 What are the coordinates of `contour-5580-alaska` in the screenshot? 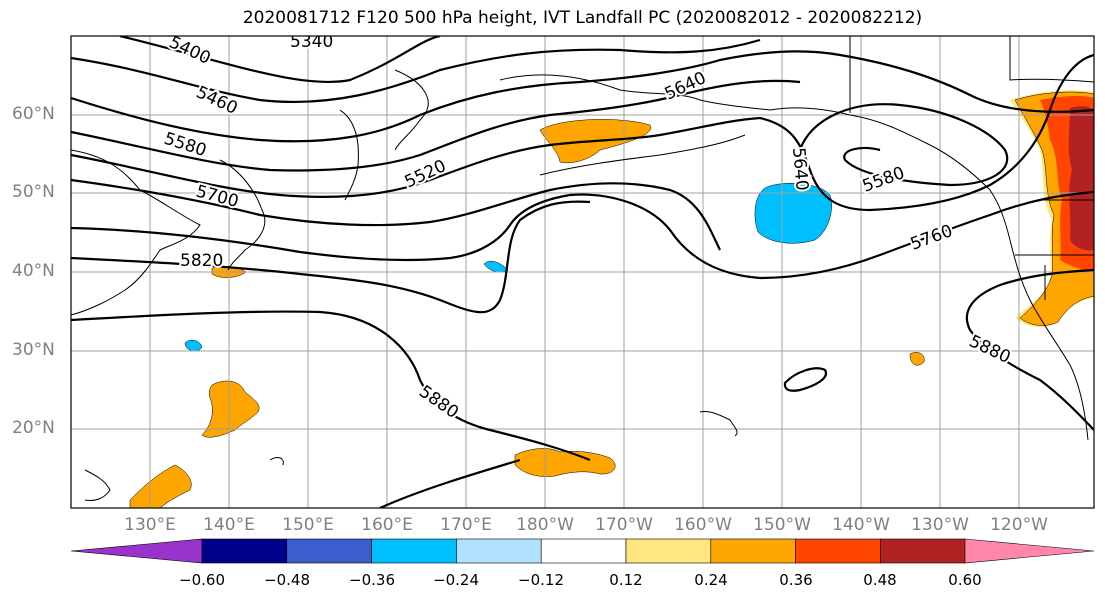 It's located at (903, 145).